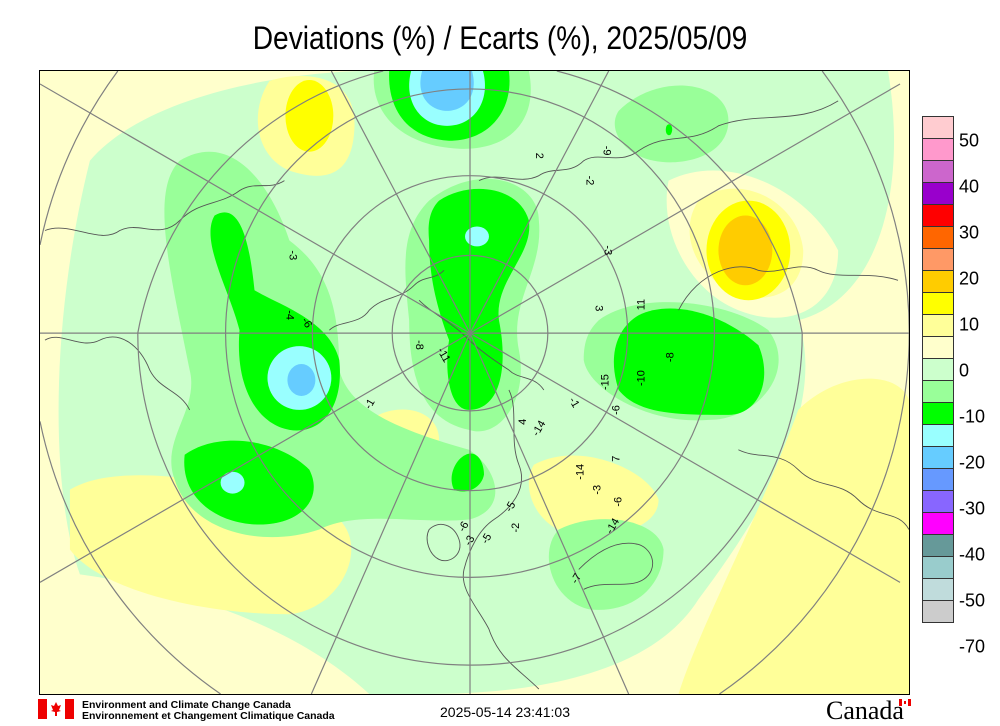 This screenshot has width=1000, height=726. I want to click on wordmark-flag-icon, so click(905, 702).